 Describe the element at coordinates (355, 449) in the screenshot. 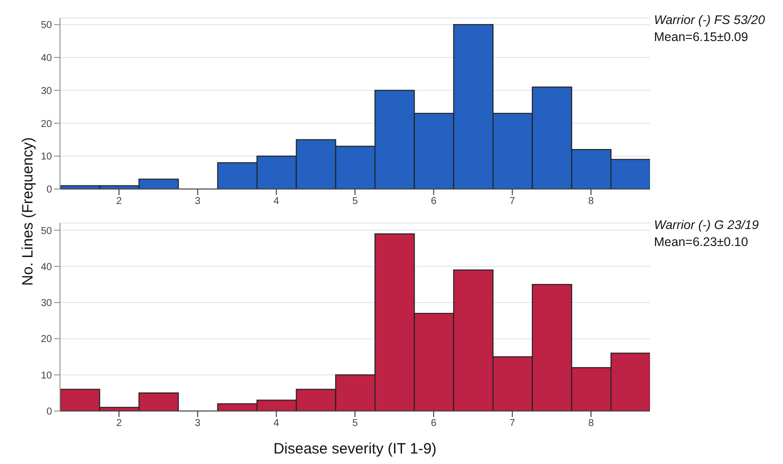

I see `x-axis-title: Disease severity (IT 1-9)` at that location.